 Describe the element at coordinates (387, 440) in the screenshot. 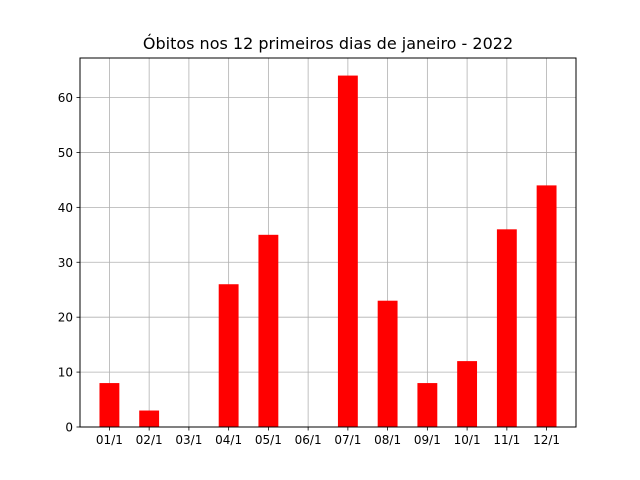

I see `x-tick-label: 08/1` at that location.